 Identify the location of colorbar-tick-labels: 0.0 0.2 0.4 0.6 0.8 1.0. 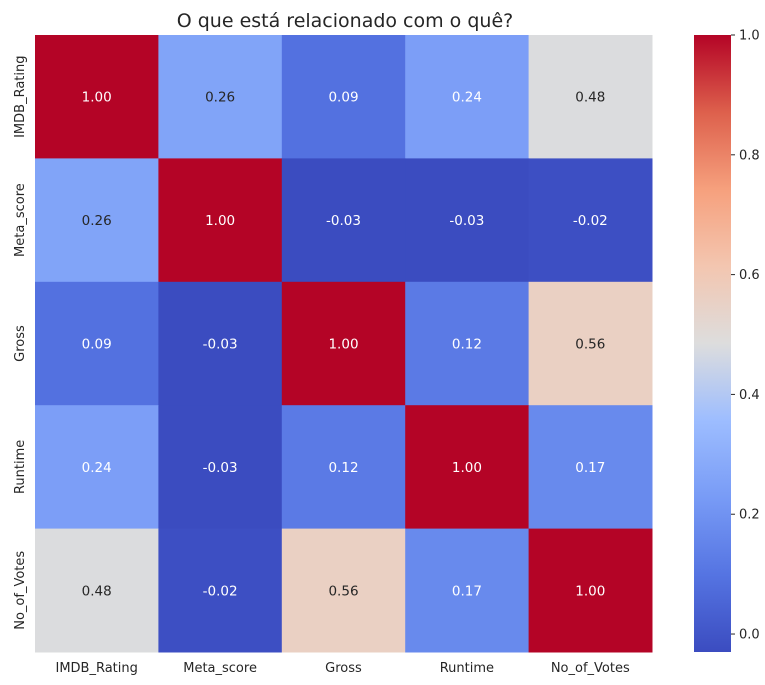
(745, 336).